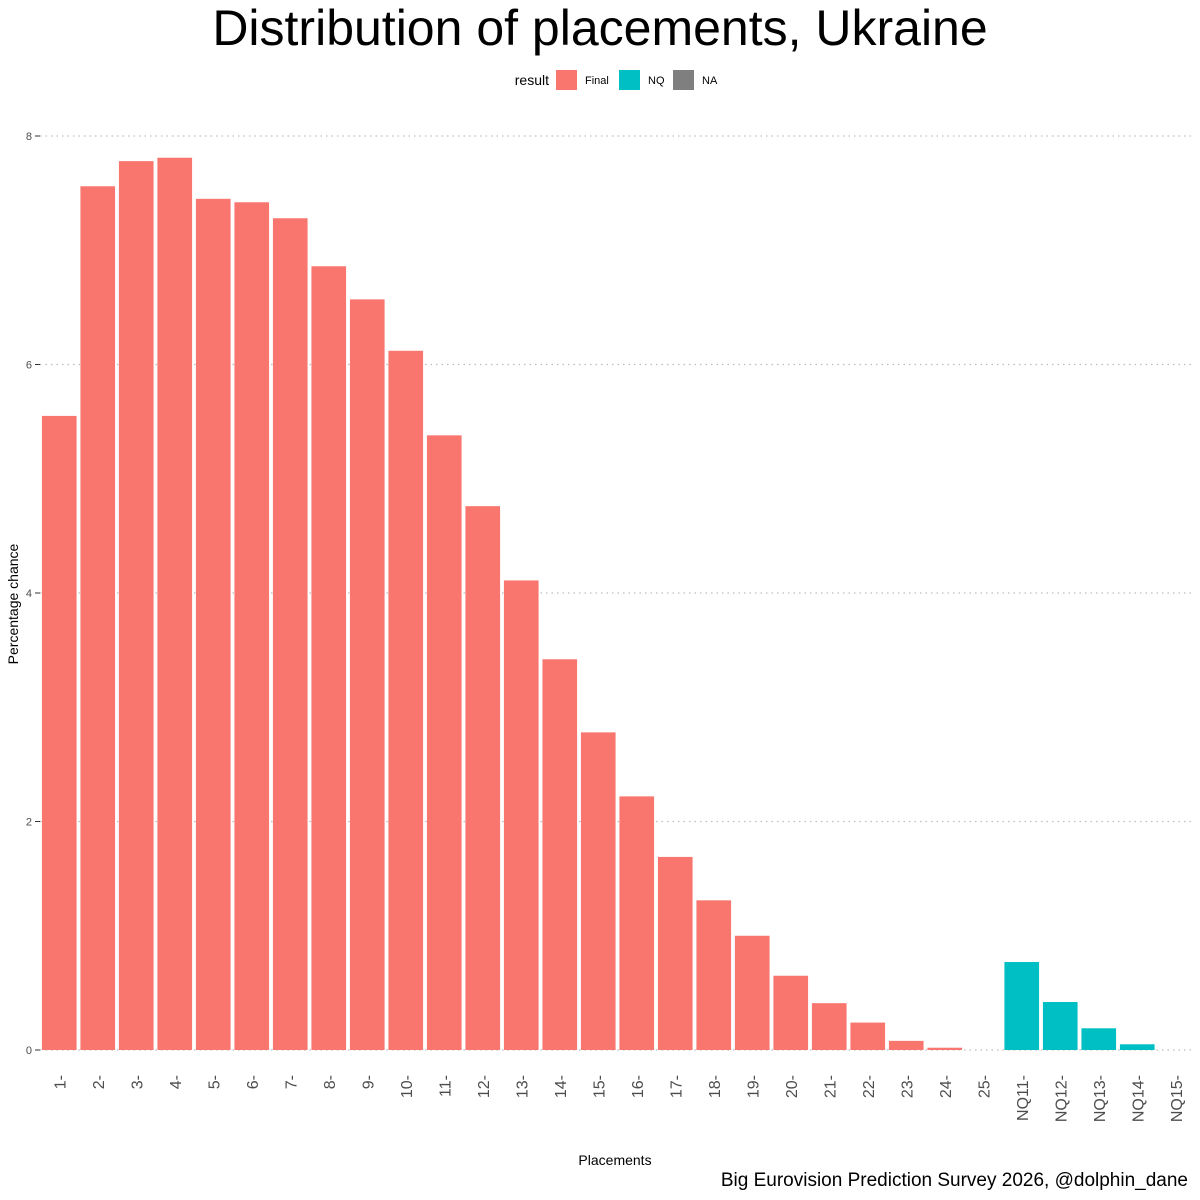  What do you see at coordinates (29, 137) in the screenshot?
I see `y-tick-label: 8` at bounding box center [29, 137].